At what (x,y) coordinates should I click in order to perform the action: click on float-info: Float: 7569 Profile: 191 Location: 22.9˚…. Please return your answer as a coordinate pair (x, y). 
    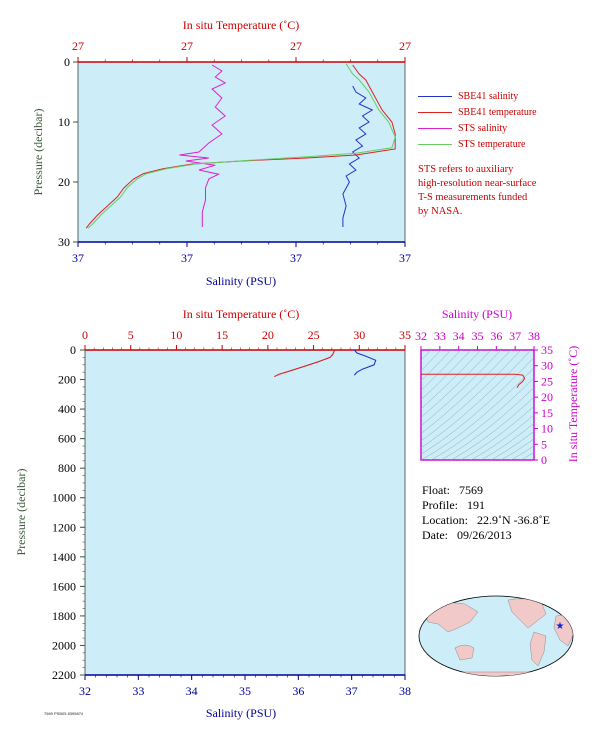
    Looking at the image, I should click on (509, 513).